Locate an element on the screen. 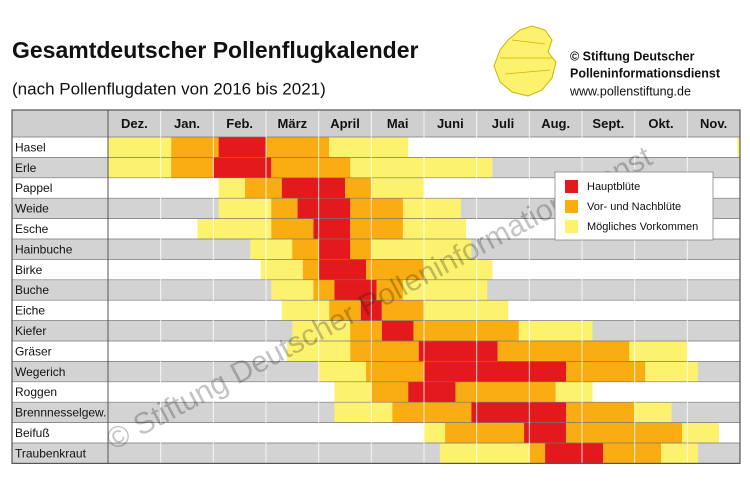 The width and height of the screenshot is (750, 500). plant-label: Erle is located at coordinates (26, 168).